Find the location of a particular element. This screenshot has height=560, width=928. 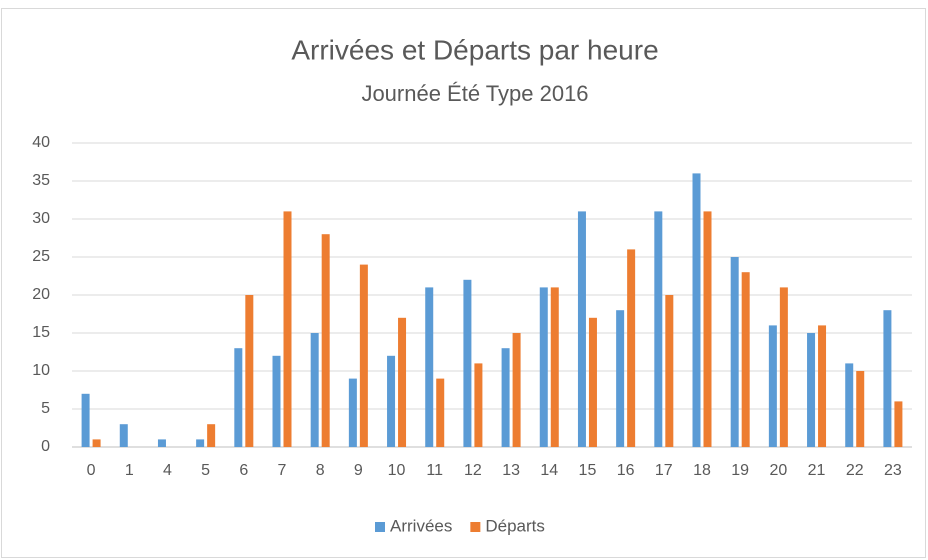

y-tick-label: 0 is located at coordinates (45, 446).